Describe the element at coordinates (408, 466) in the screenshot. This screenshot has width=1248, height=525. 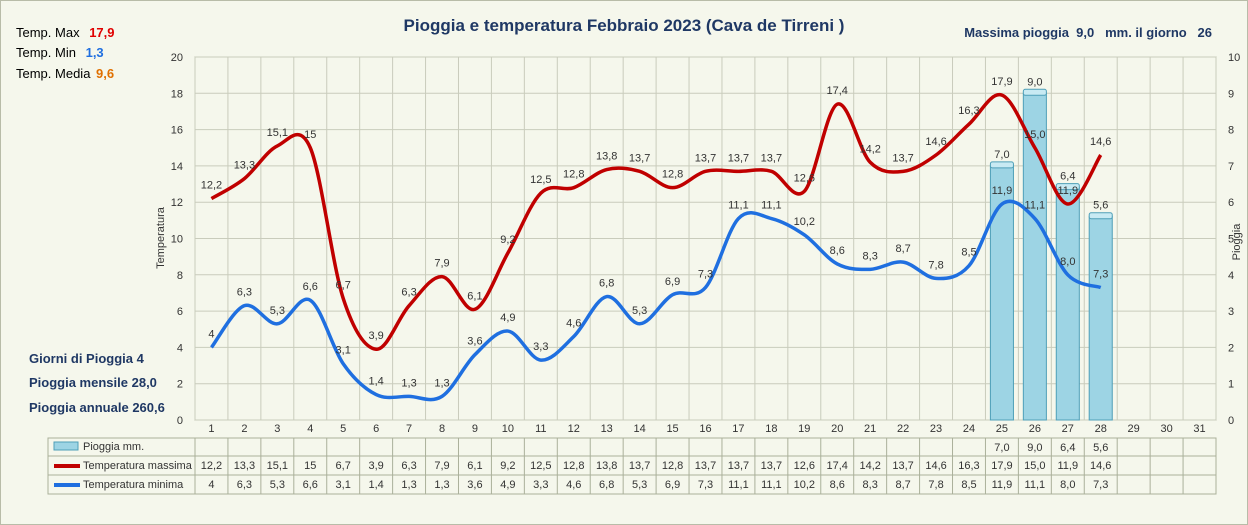
I see `tmax-table-cell: 6,3` at that location.